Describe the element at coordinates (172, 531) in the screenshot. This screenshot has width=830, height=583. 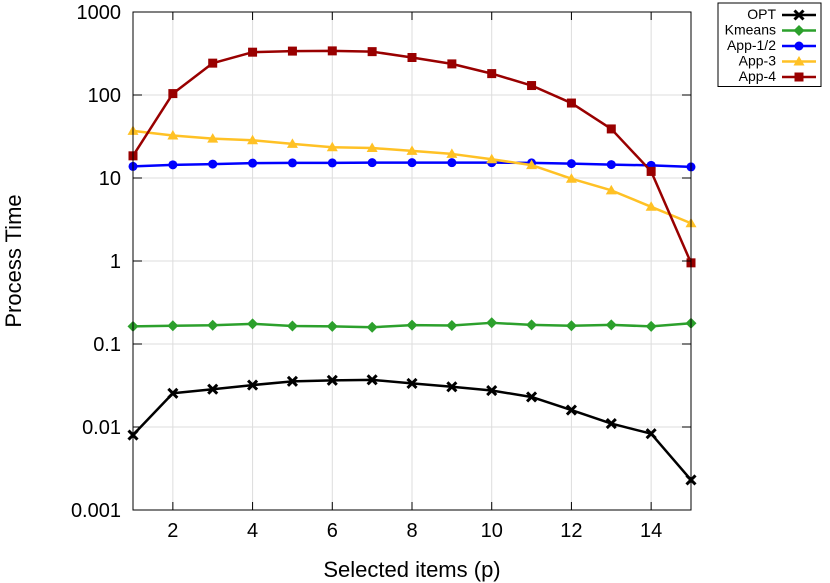
I see `x-tick-label: 2` at that location.